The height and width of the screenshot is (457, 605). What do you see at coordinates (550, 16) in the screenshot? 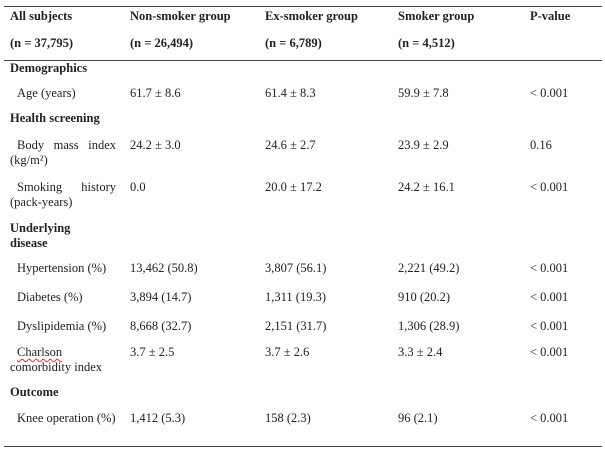
I see `header-cell: P-value` at bounding box center [550, 16].